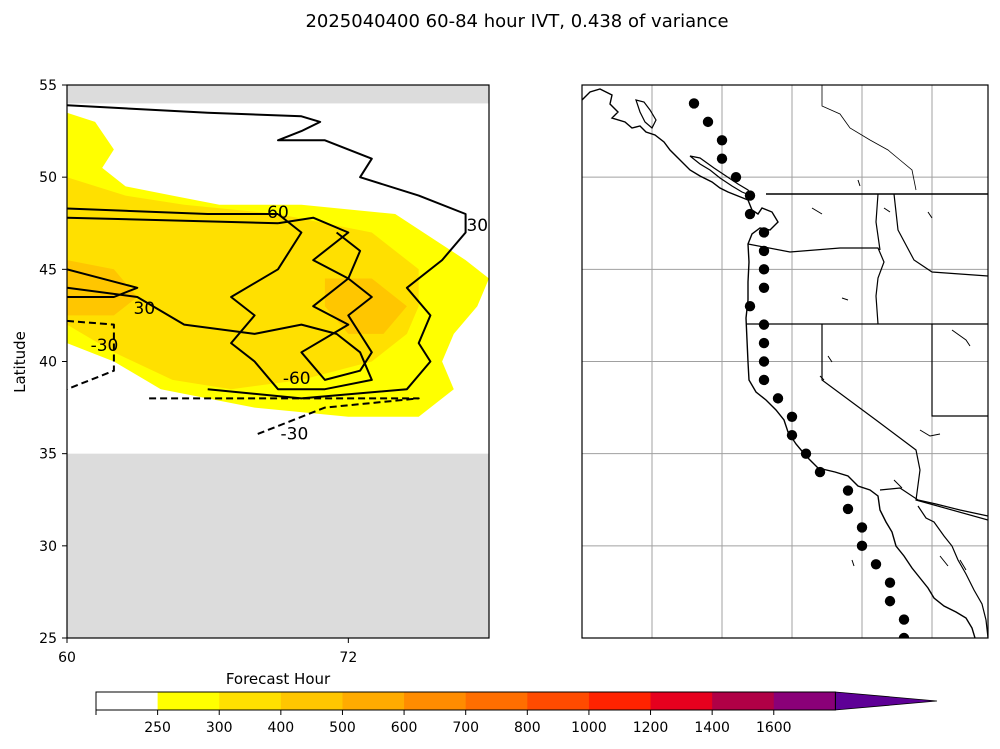  What do you see at coordinates (933, 502) in the screenshot?
I see `us-mexico-border` at bounding box center [933, 502].